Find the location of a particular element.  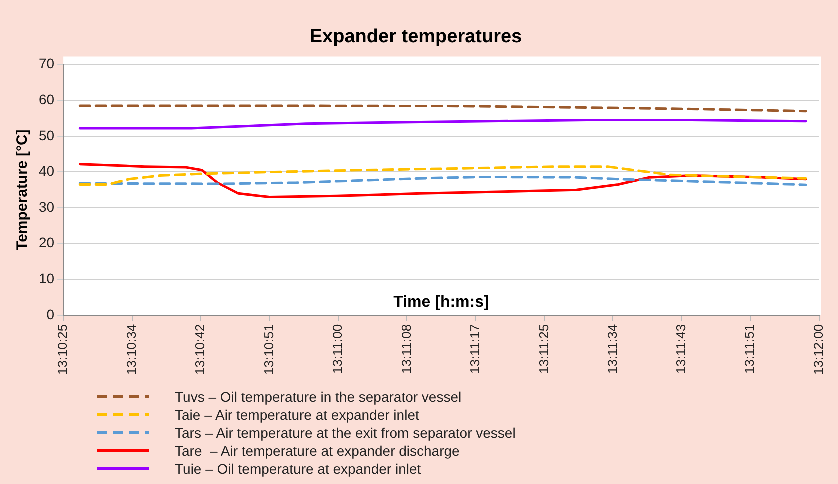

y-tick-label: 10 is located at coordinates (46, 278).